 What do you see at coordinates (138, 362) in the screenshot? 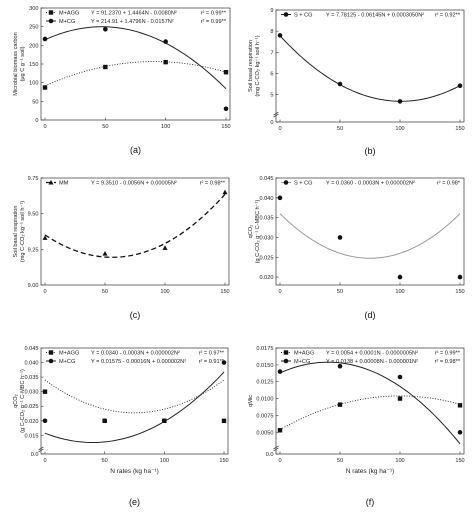
I see `regression-equation: Y = 0.01575 - 0.00016N + 0.000002N²` at bounding box center [138, 362].